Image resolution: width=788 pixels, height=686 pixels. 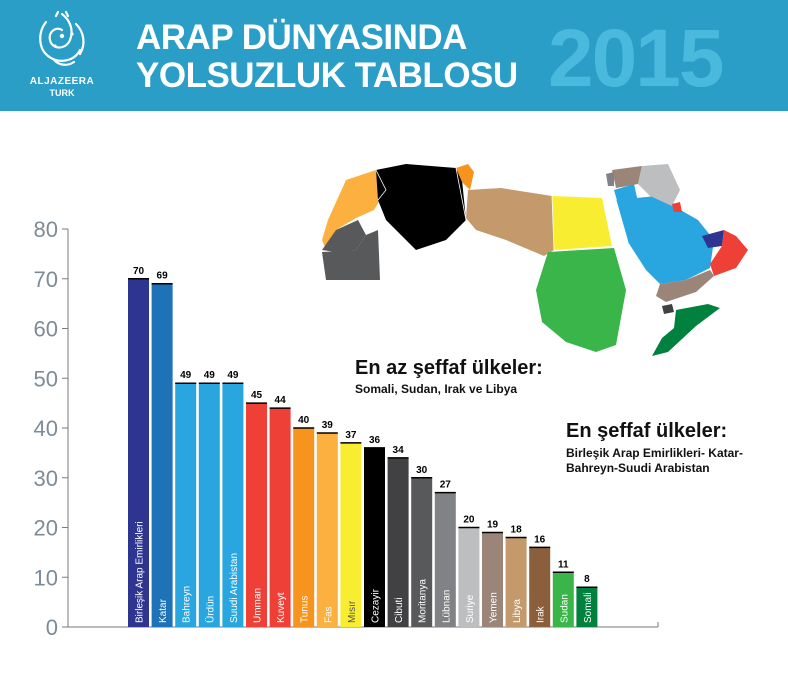 I want to click on y-tick-label: 30, so click(x=46, y=478).